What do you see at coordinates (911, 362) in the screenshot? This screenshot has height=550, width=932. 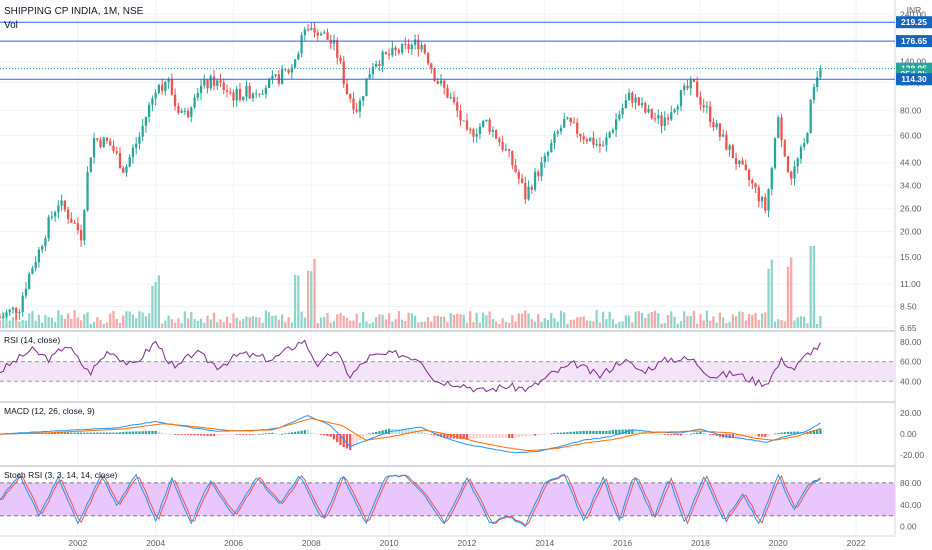 I see `rsi-tick-label: 60.00` at bounding box center [911, 362].